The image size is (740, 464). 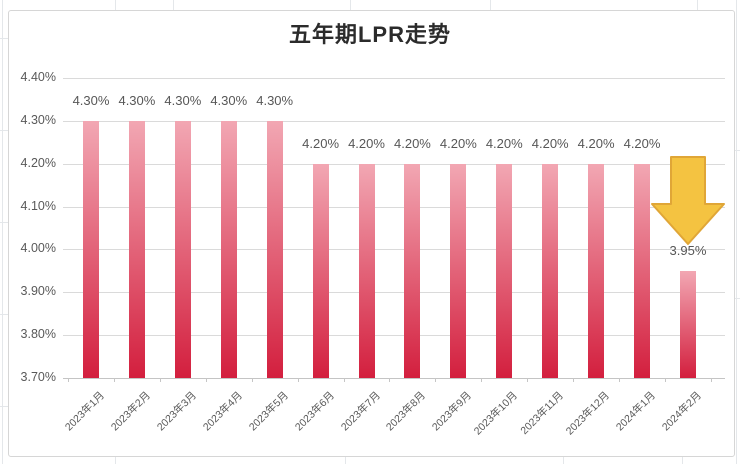 What do you see at coordinates (369, 34) in the screenshot?
I see `chart-title: 五年期LPR走势` at bounding box center [369, 34].